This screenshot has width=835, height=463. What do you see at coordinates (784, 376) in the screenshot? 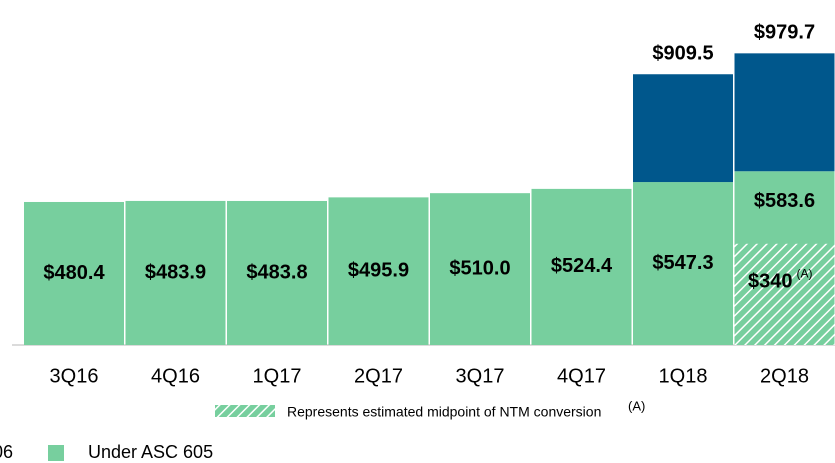
I see `x-tick-label: 2Q18` at bounding box center [784, 376].